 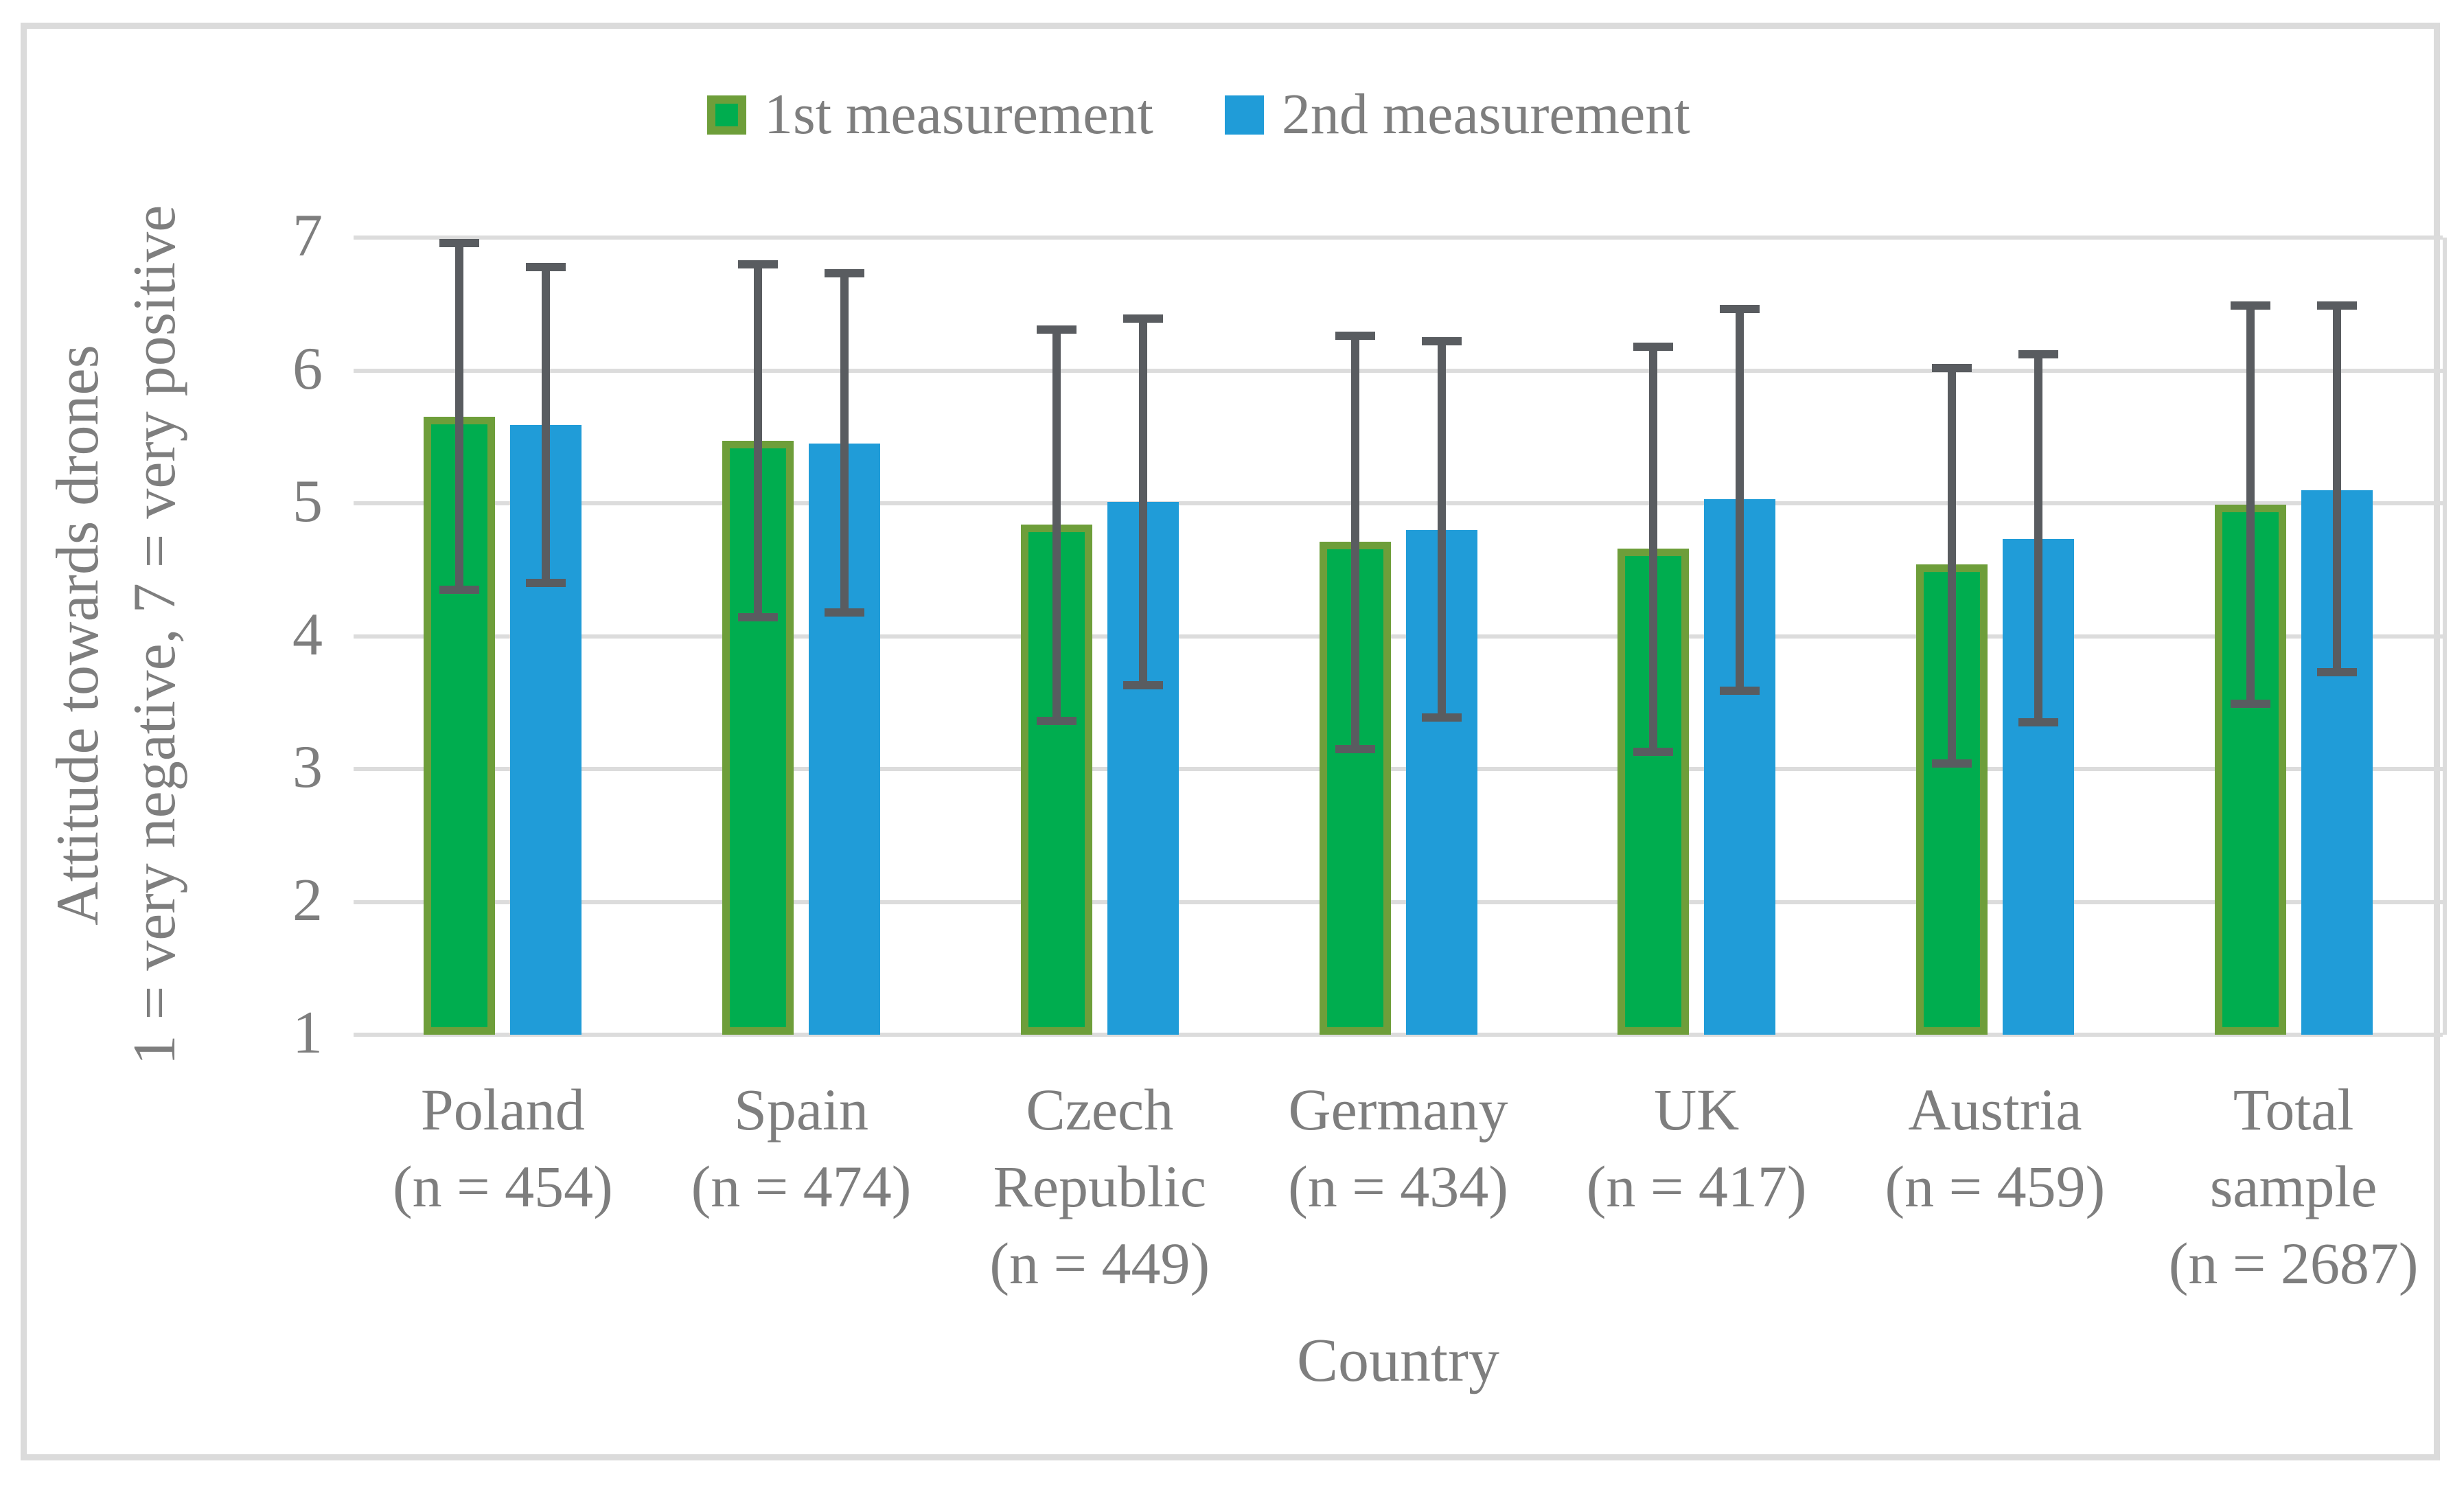 What do you see at coordinates (1441, 529) in the screenshot?
I see `error-bar-2nd-germany` at bounding box center [1441, 529].